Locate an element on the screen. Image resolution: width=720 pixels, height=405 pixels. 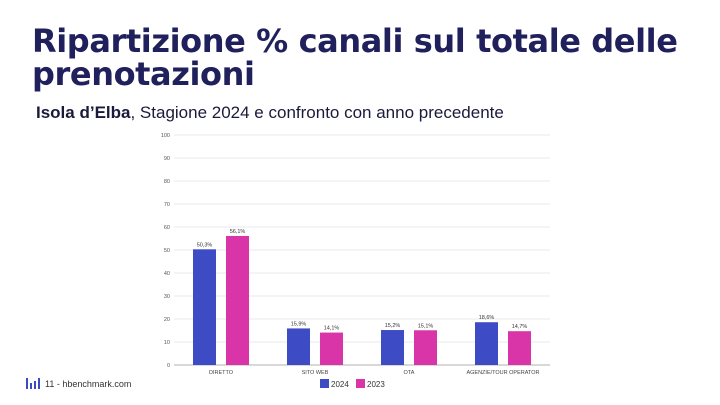
y-tick-label: 70 is located at coordinates (167, 205).